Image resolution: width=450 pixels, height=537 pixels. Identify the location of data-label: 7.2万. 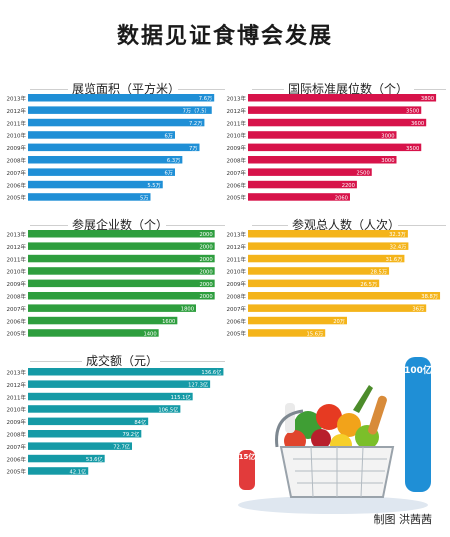
(195, 123).